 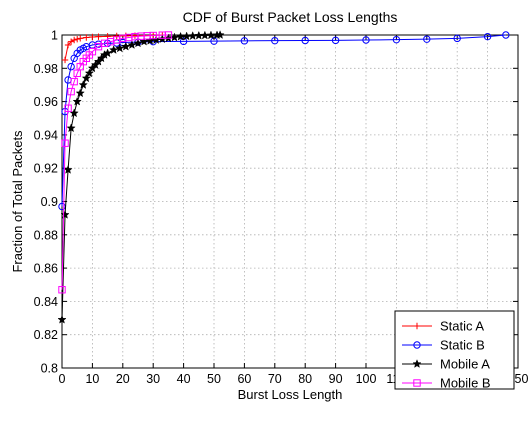 What do you see at coordinates (336, 379) in the screenshot?
I see `x-tick-label: 90` at bounding box center [336, 379].